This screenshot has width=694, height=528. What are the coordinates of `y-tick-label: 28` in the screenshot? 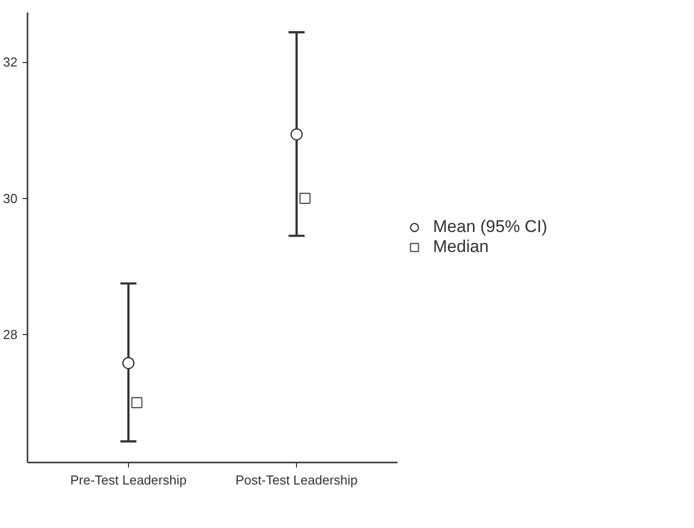 It's located at (10, 334).